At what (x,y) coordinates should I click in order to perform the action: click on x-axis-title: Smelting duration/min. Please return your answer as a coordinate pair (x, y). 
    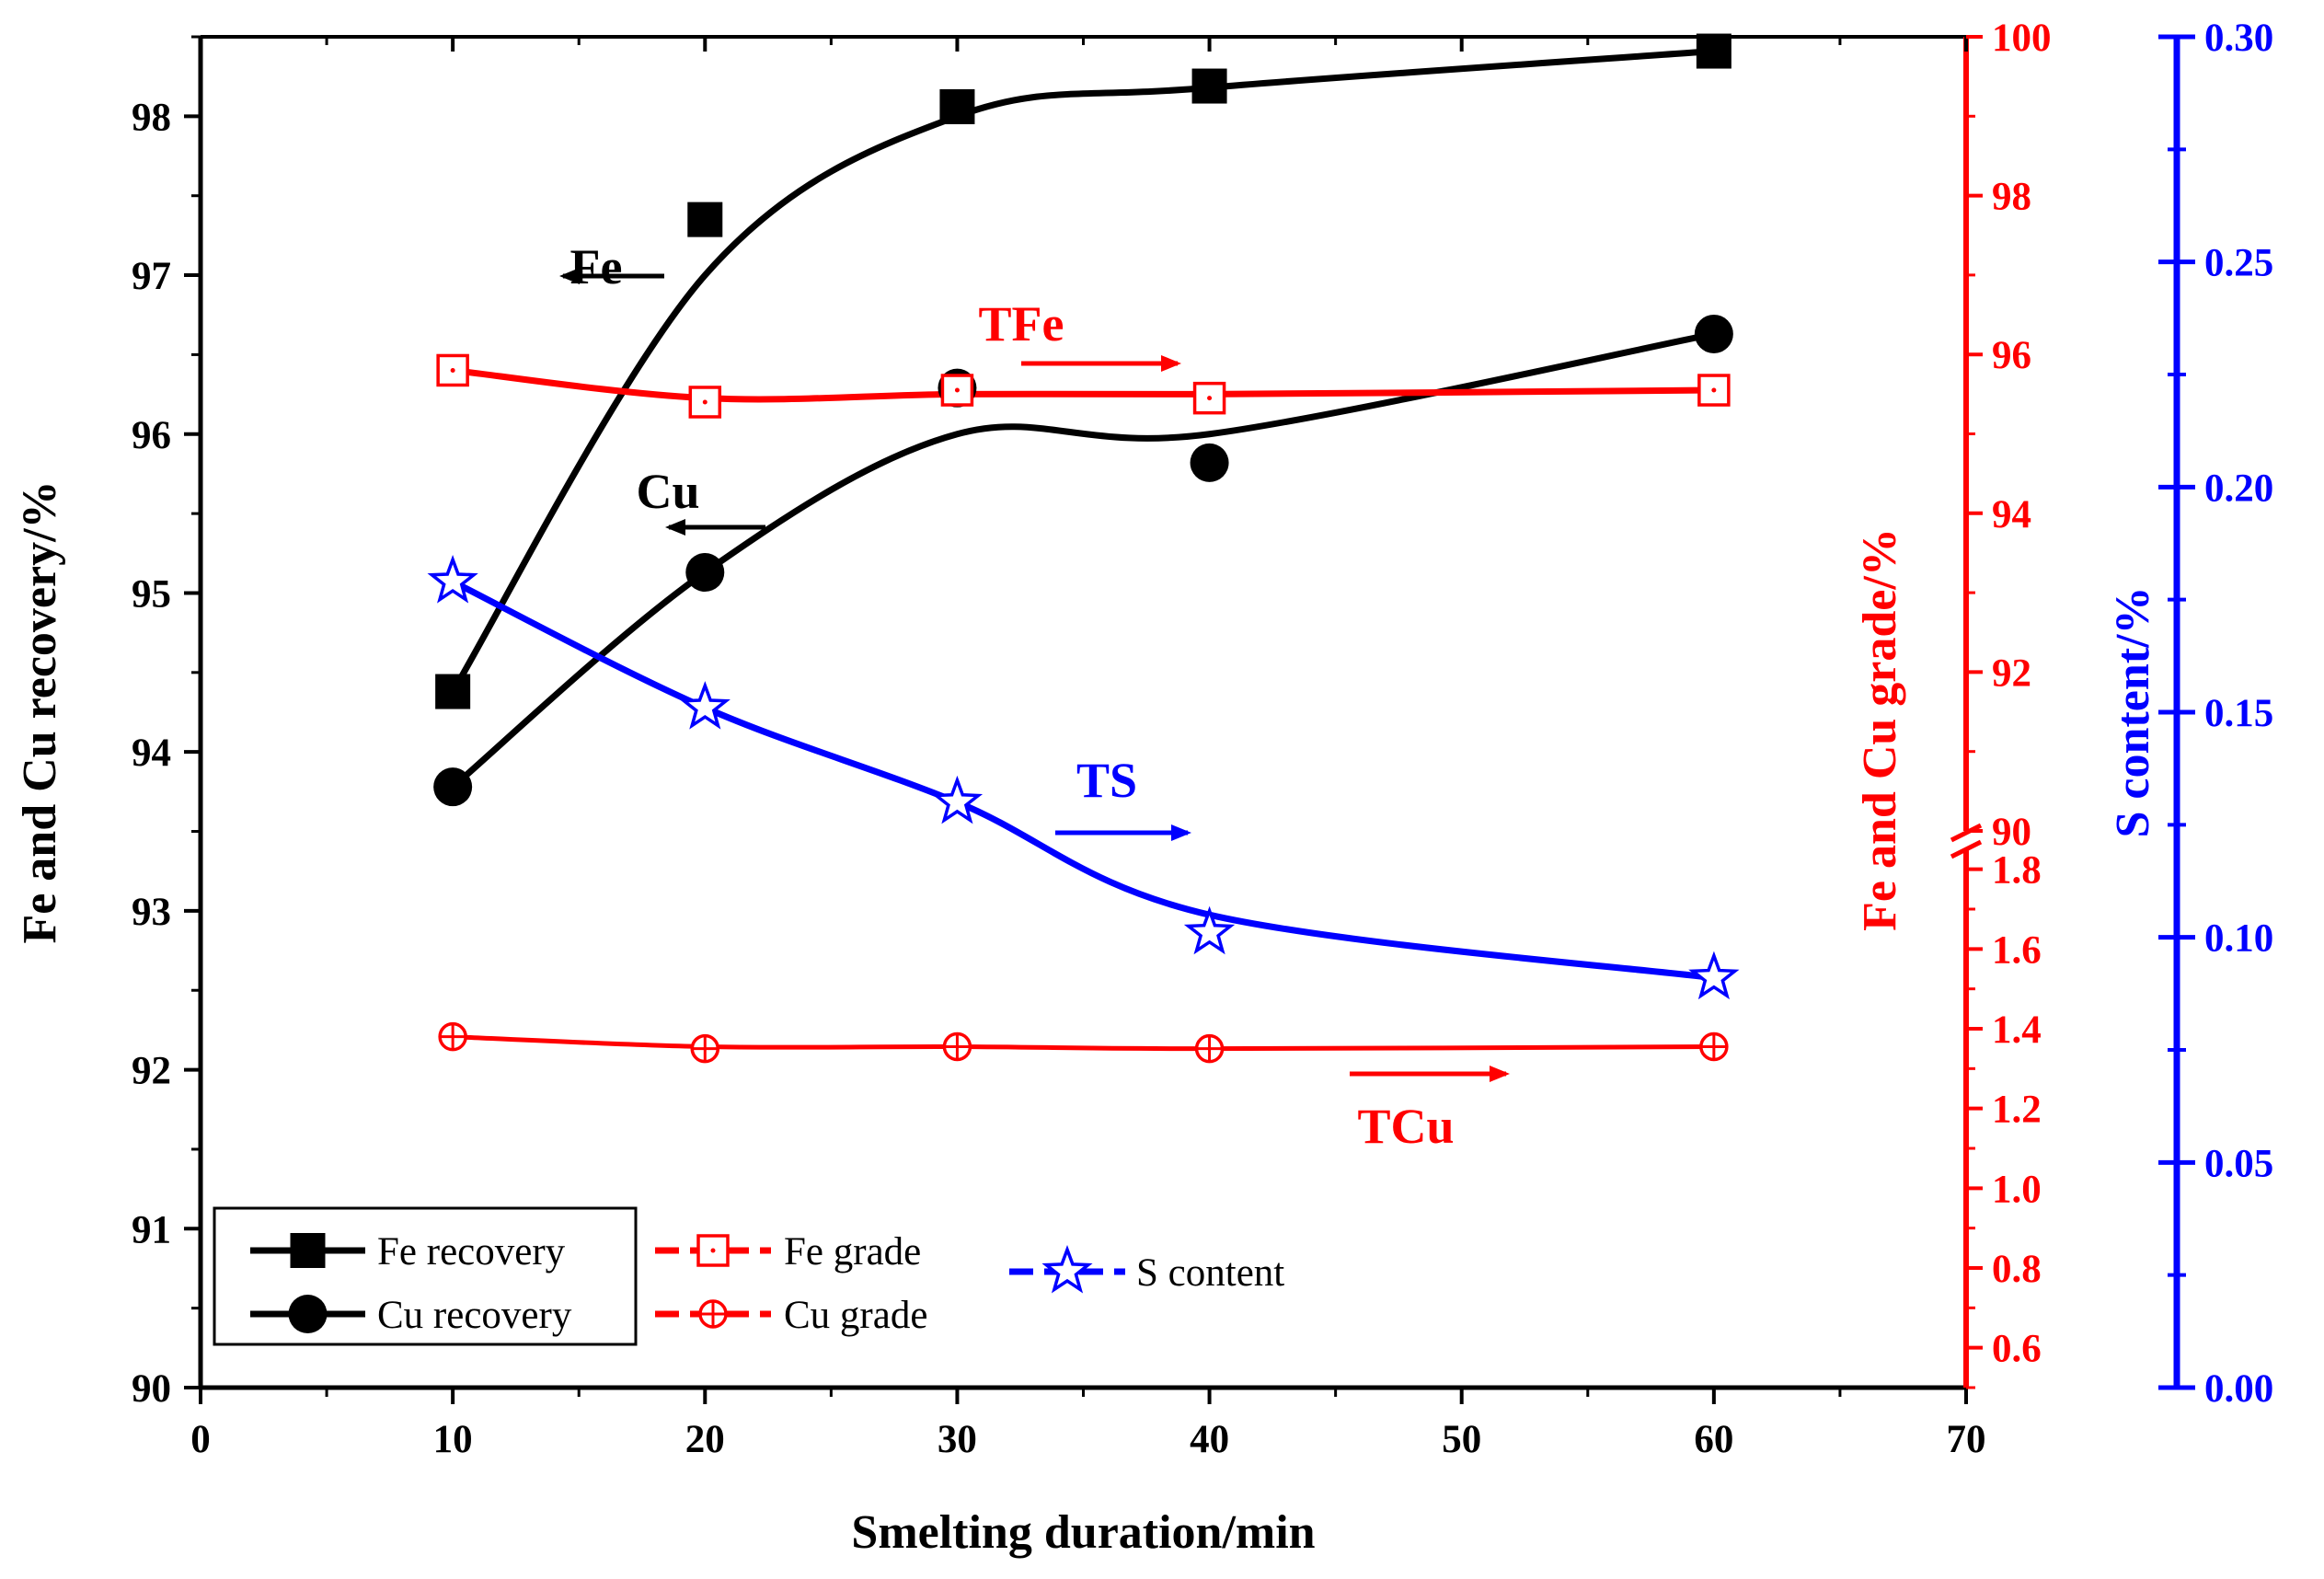
    Looking at the image, I should click on (1083, 1532).